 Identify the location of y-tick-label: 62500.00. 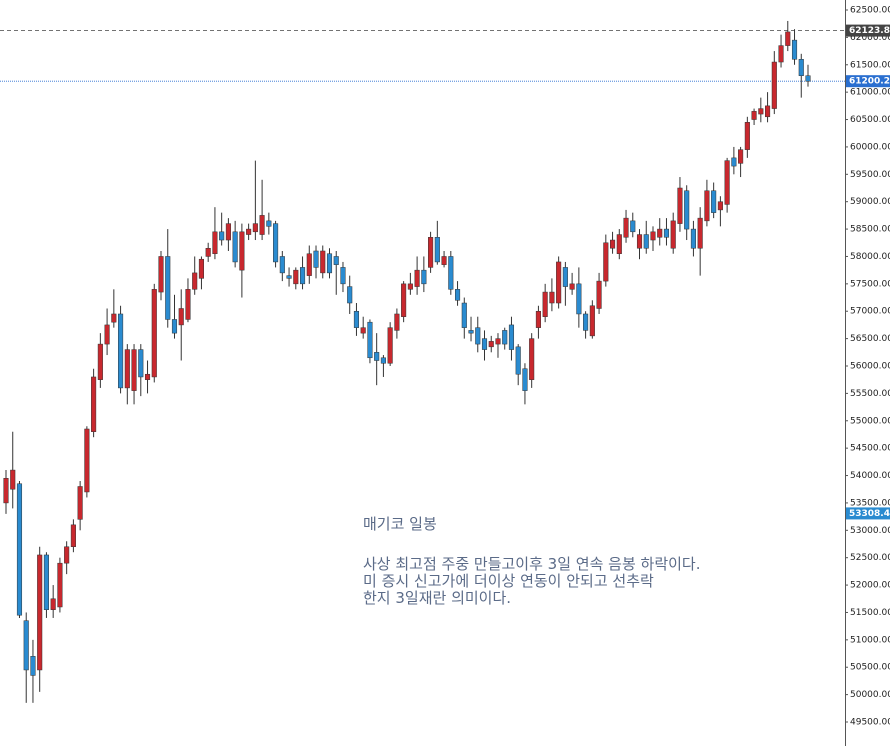
(870, 11).